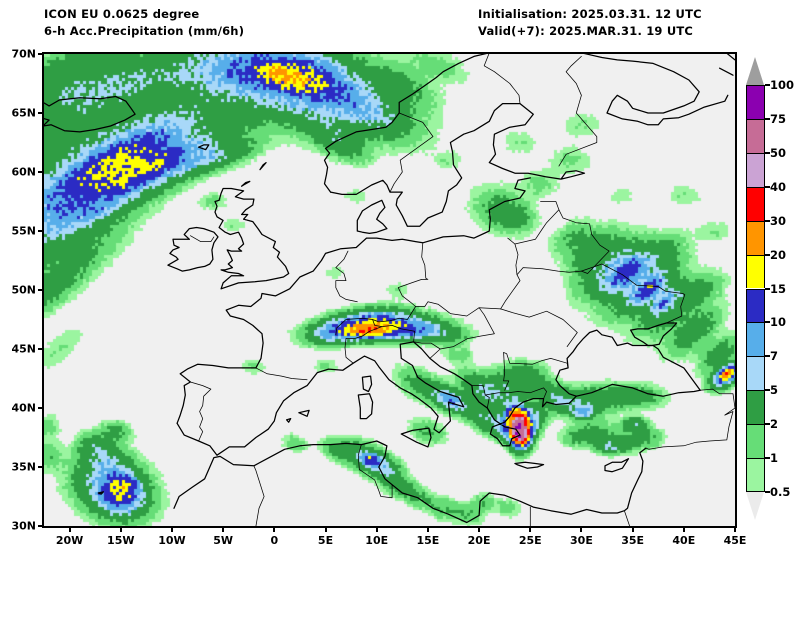 The image size is (800, 618). I want to click on colorbar-tick-label: 15, so click(778, 288).